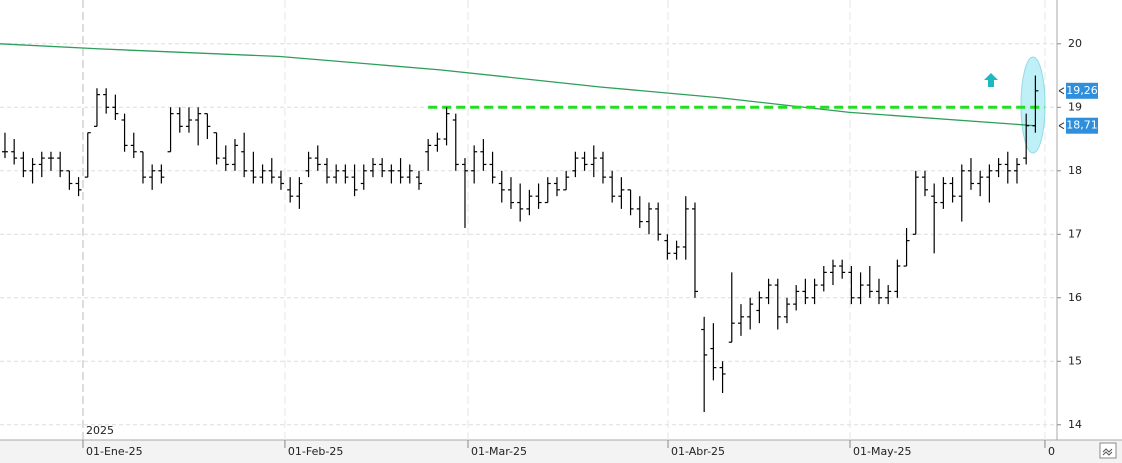 The width and height of the screenshot is (1122, 463). Describe the element at coordinates (1075, 360) in the screenshot. I see `y-tick-label: 15` at that location.